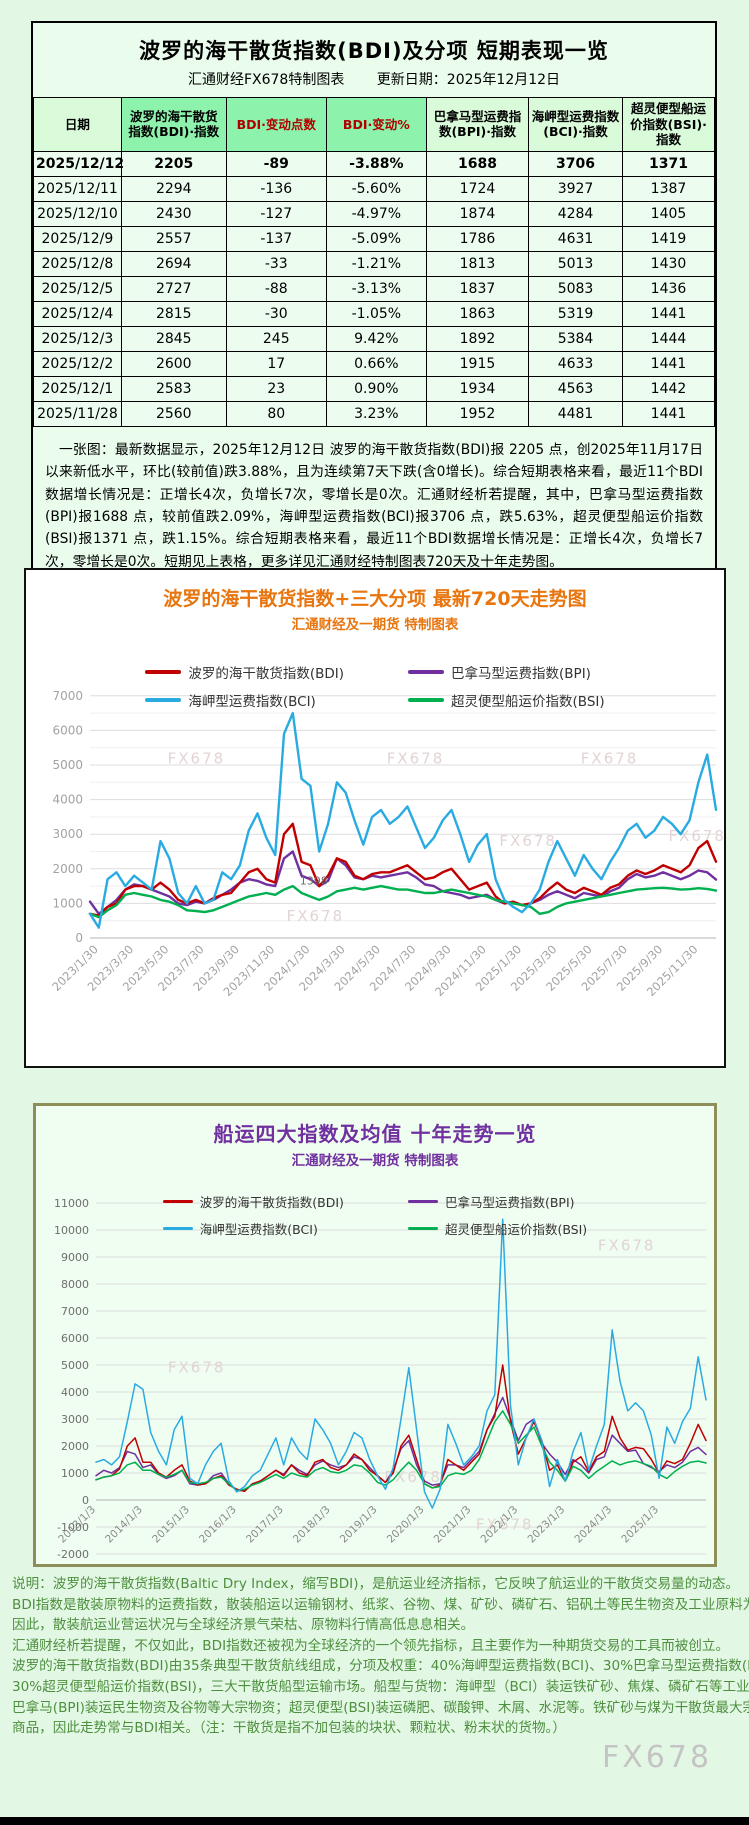 The image size is (749, 1825). I want to click on table-cell: 5319, so click(575, 313).